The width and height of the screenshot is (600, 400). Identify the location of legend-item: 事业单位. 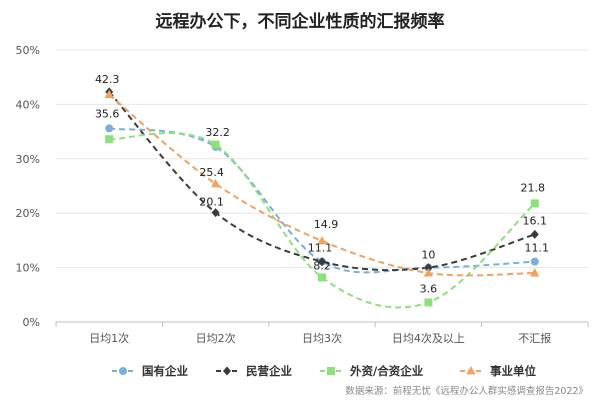
(498, 371).